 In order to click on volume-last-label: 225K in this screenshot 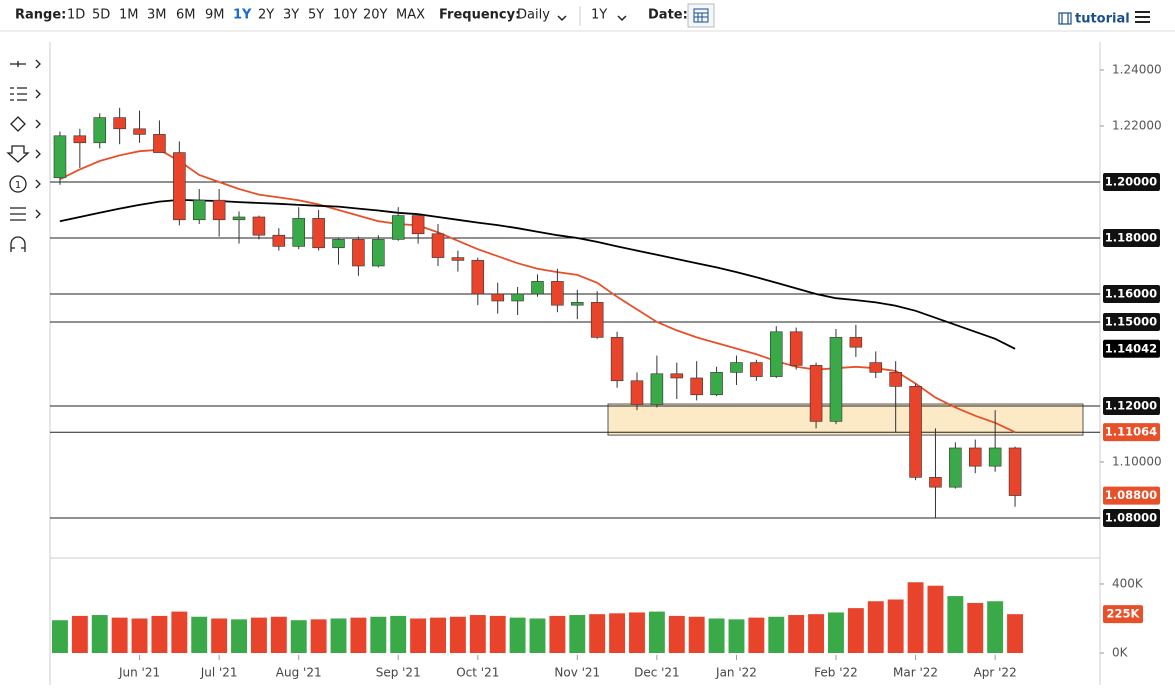, I will do `click(1124, 614)`.